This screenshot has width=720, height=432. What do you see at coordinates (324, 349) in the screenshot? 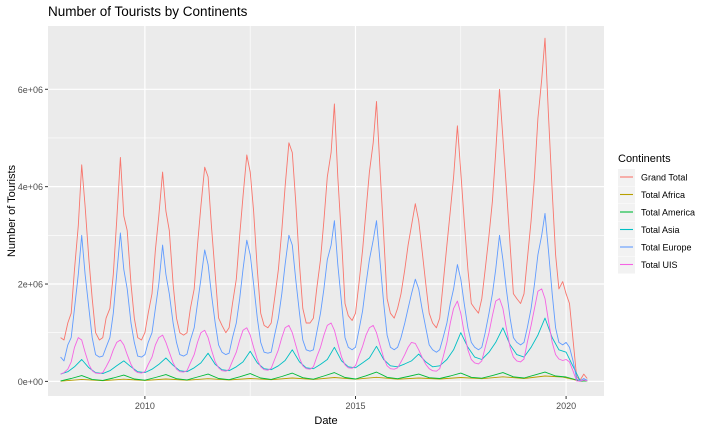
I see `series-line-total-asia` at bounding box center [324, 349].